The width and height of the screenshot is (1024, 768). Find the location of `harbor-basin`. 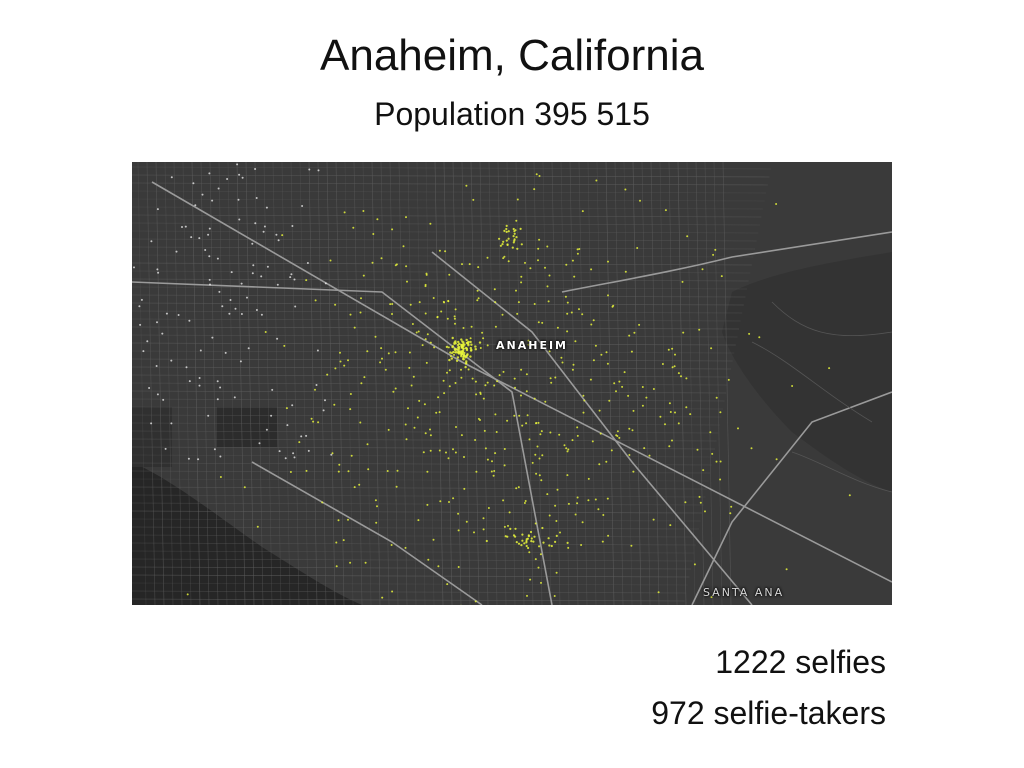

harbor-basin is located at coordinates (247, 427).